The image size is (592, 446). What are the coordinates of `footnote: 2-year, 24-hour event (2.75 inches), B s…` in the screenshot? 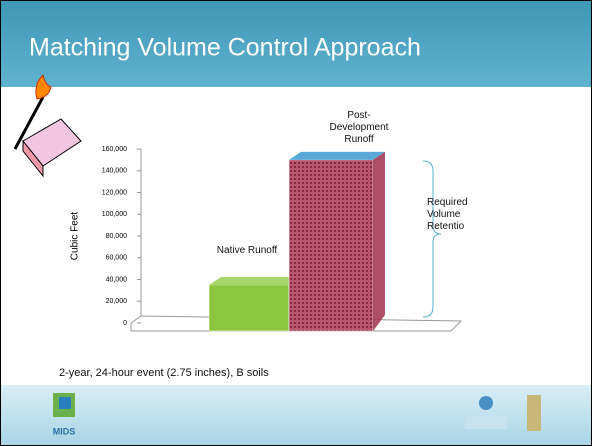 It's located at (164, 373).